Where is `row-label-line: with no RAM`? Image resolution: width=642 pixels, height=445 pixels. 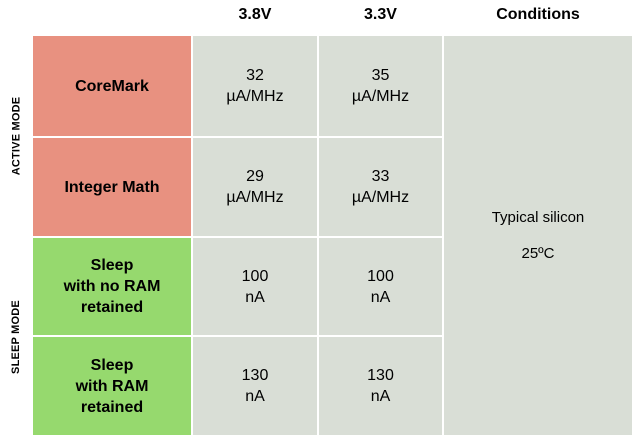
row-label-line: with no RAM is located at coordinates (112, 286).